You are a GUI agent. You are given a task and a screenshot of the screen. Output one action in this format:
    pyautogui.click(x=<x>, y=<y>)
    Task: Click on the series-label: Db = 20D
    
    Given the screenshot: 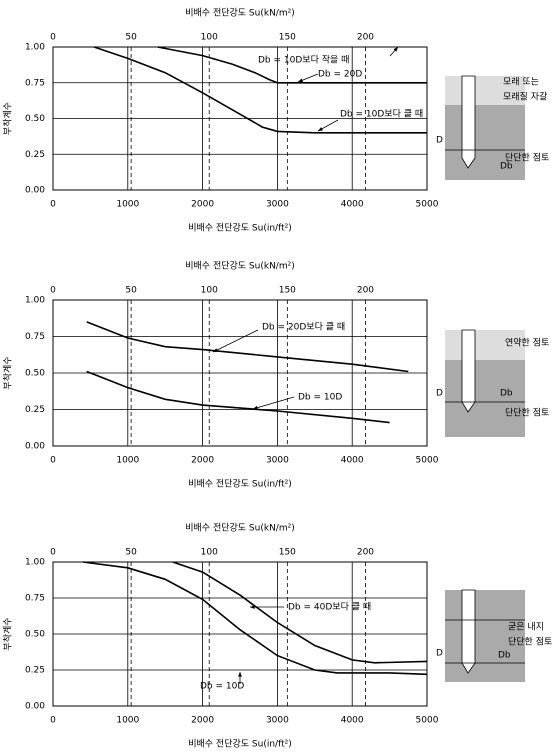 What is the action you would take?
    pyautogui.click(x=340, y=75)
    